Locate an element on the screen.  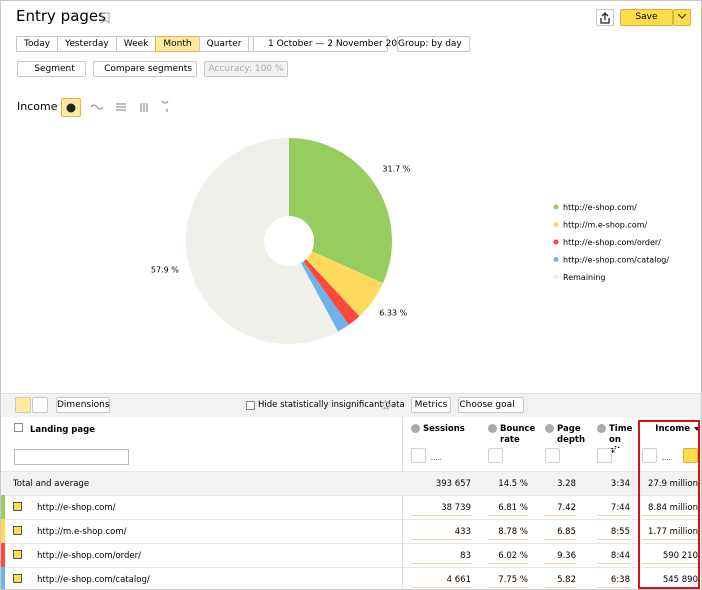
cell: 38 739 is located at coordinates (441, 508).